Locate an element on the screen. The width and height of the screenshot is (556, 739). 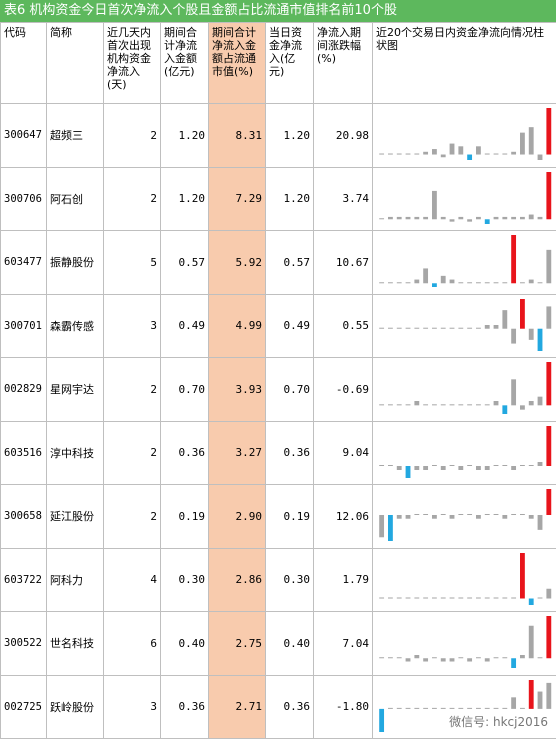
cell: 跃岭股份 is located at coordinates (75, 707).